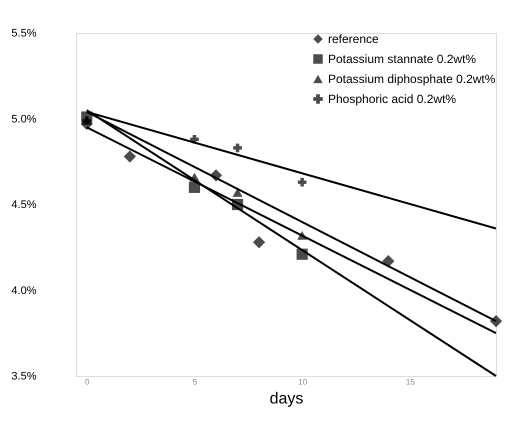 This screenshot has width=528, height=424. I want to click on y-tick-label: 4.0%, so click(24, 290).